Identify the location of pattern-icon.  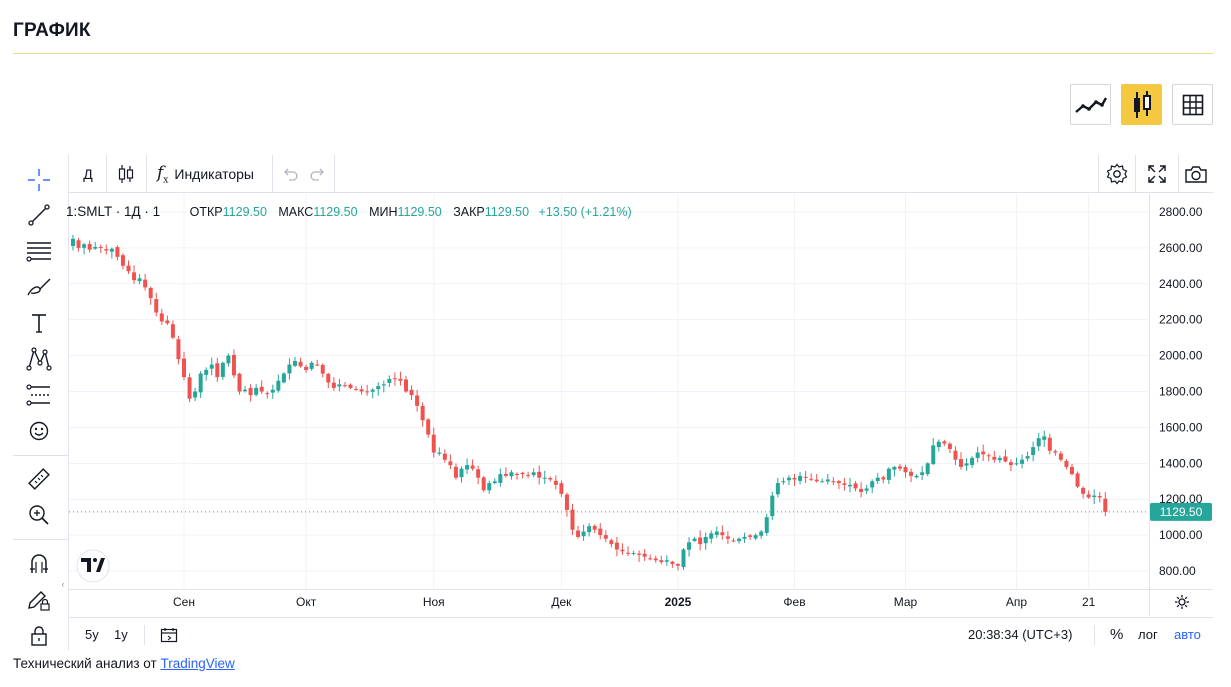
(39, 359).